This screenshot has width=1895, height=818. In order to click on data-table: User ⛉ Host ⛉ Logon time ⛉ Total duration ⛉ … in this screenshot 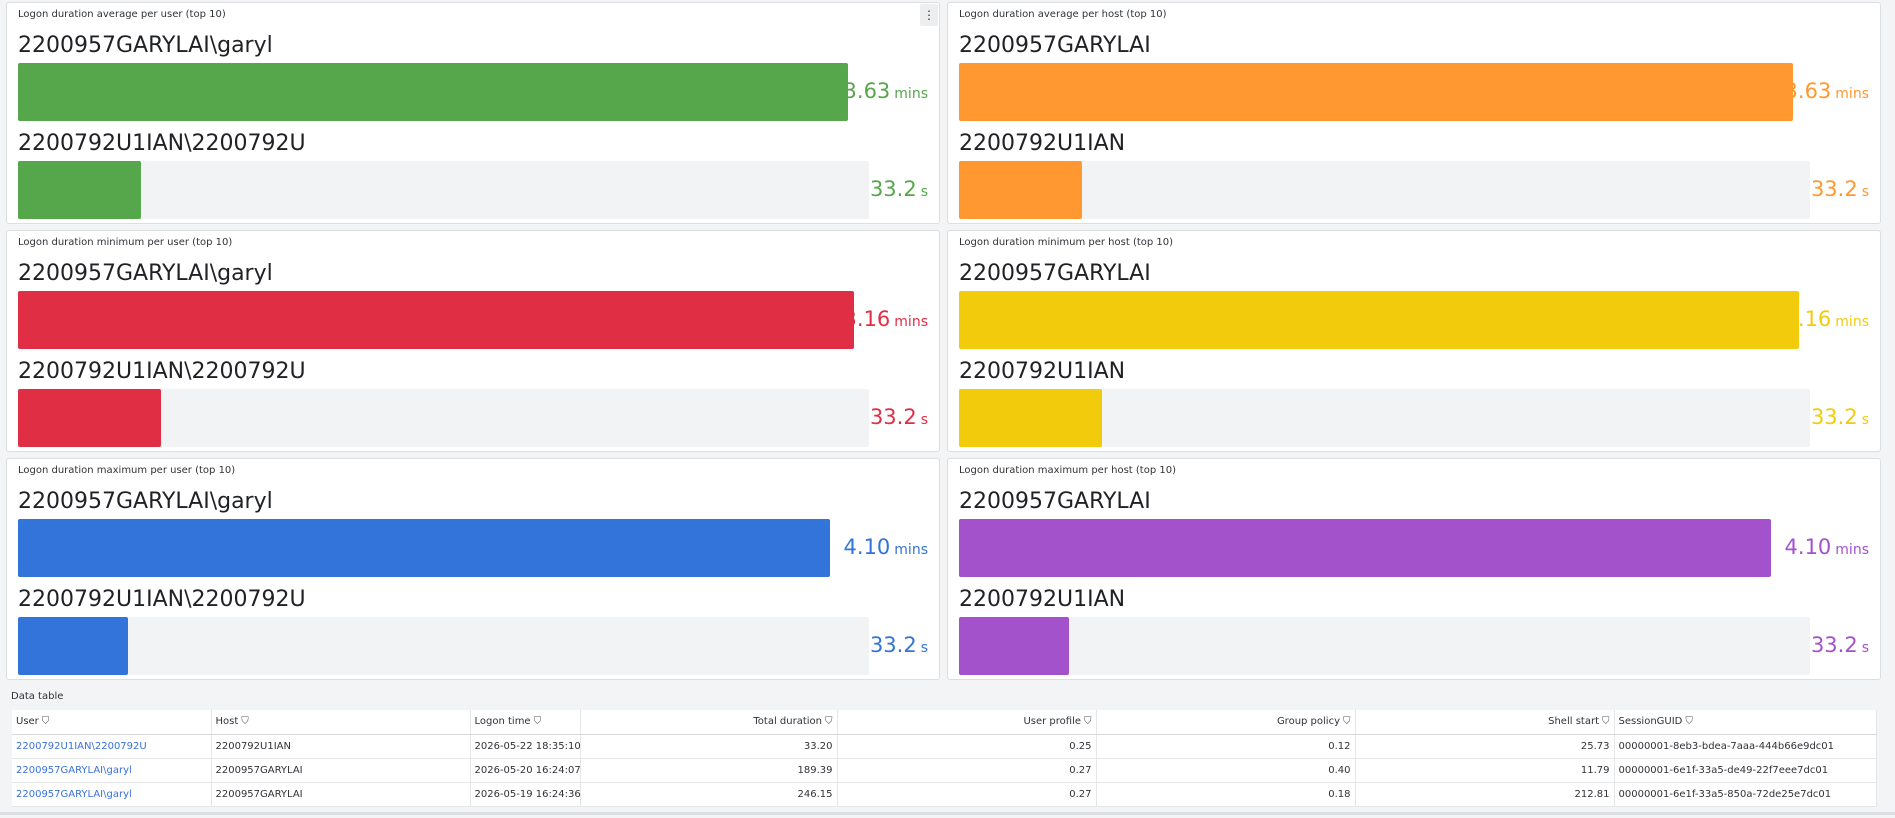, I will do `click(944, 758)`.